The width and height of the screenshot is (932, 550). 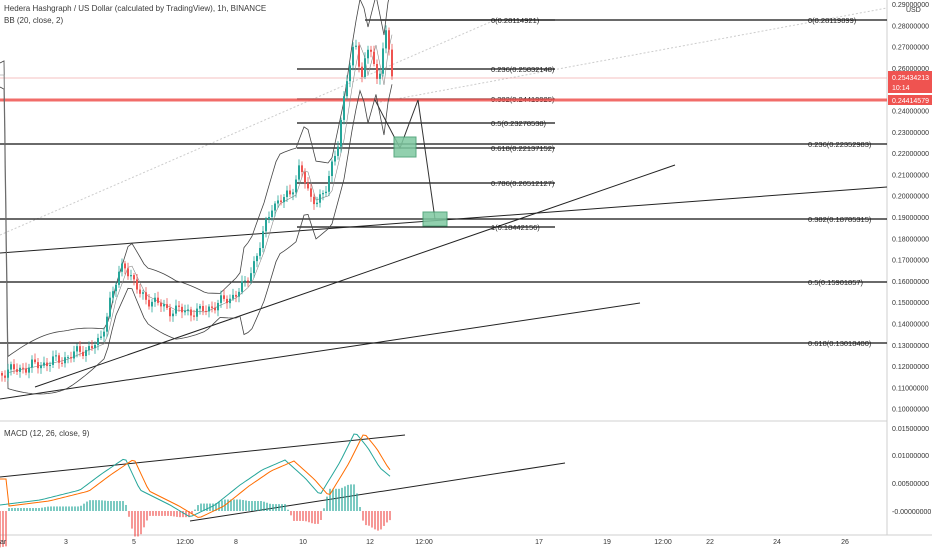 What do you see at coordinates (910, 388) in the screenshot?
I see `price-axis-tick: 0.11000000` at bounding box center [910, 388].